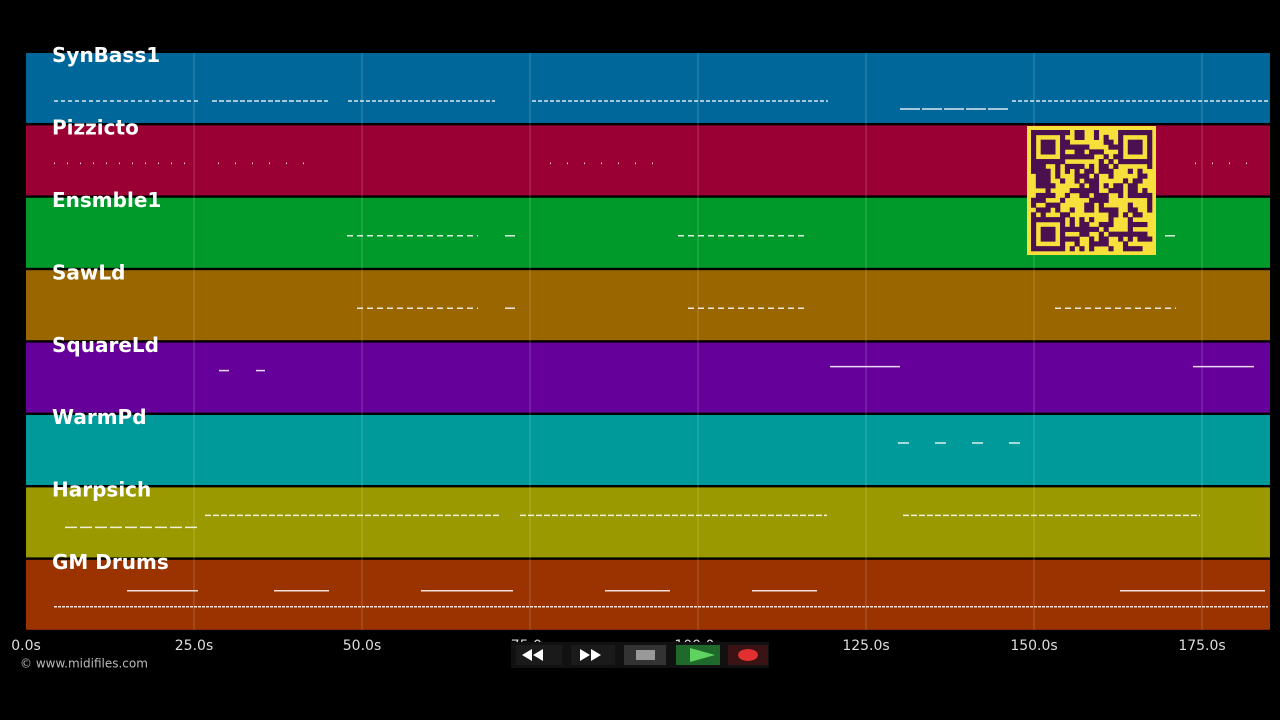  Describe the element at coordinates (645, 655) in the screenshot. I see `stop-button` at that location.